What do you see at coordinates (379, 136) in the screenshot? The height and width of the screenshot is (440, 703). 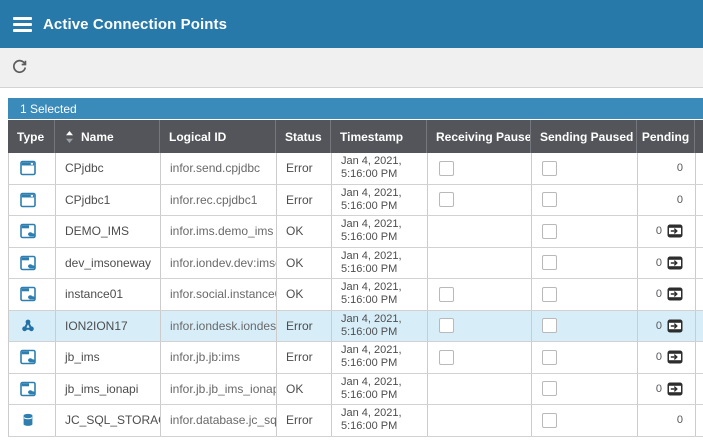 I see `column-header-timestamp: Timestamp` at bounding box center [379, 136].